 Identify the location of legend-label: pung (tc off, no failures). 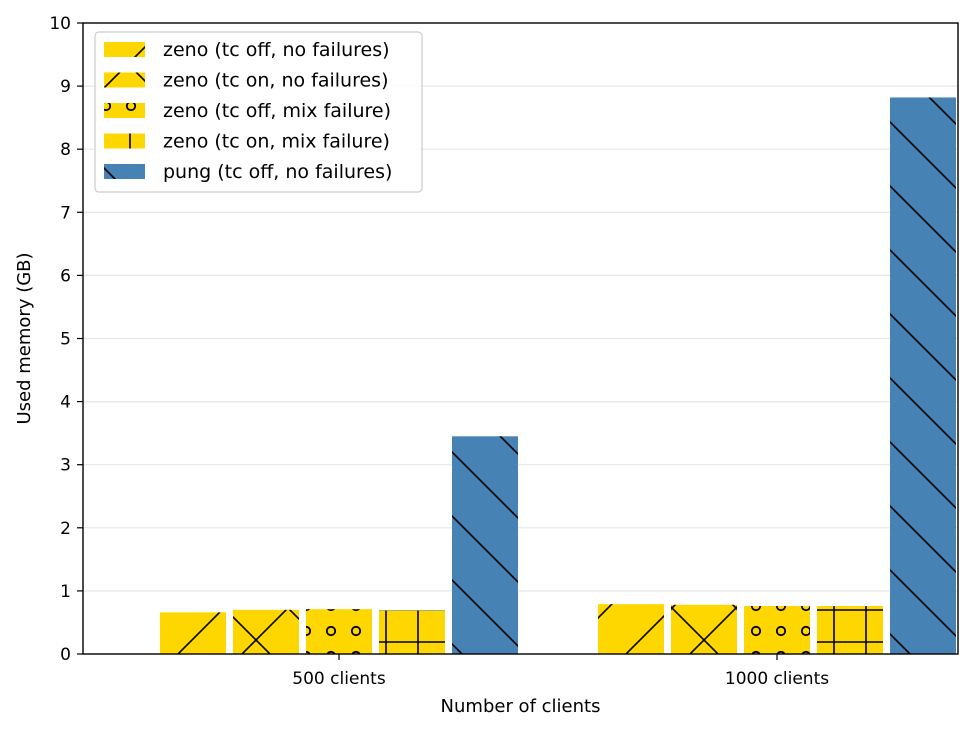
(277, 172).